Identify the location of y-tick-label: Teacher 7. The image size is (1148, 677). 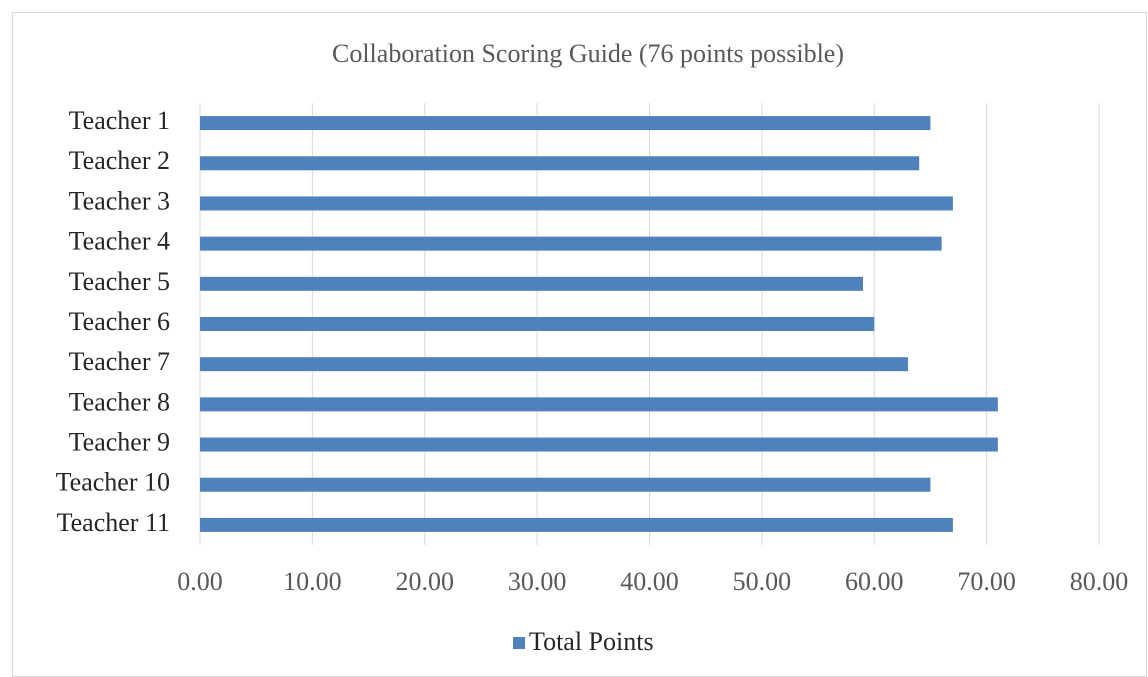
(119, 361).